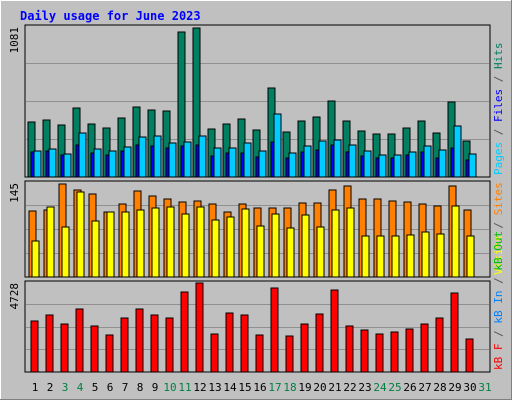 The width and height of the screenshot is (512, 400). What do you see at coordinates (14, 40) in the screenshot?
I see `y-max-label-hits: 1081` at bounding box center [14, 40].